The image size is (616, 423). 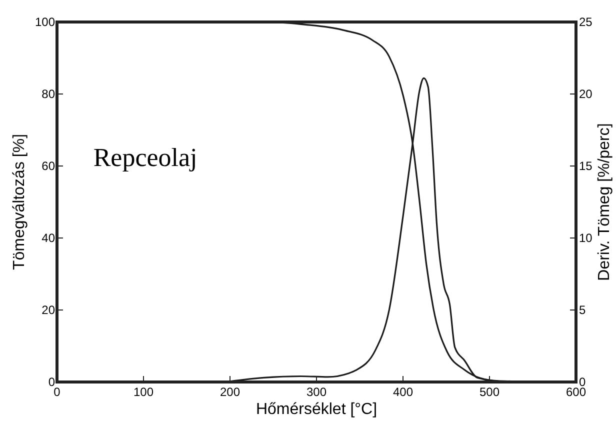 I want to click on x-tick-label: 600, so click(x=576, y=392).